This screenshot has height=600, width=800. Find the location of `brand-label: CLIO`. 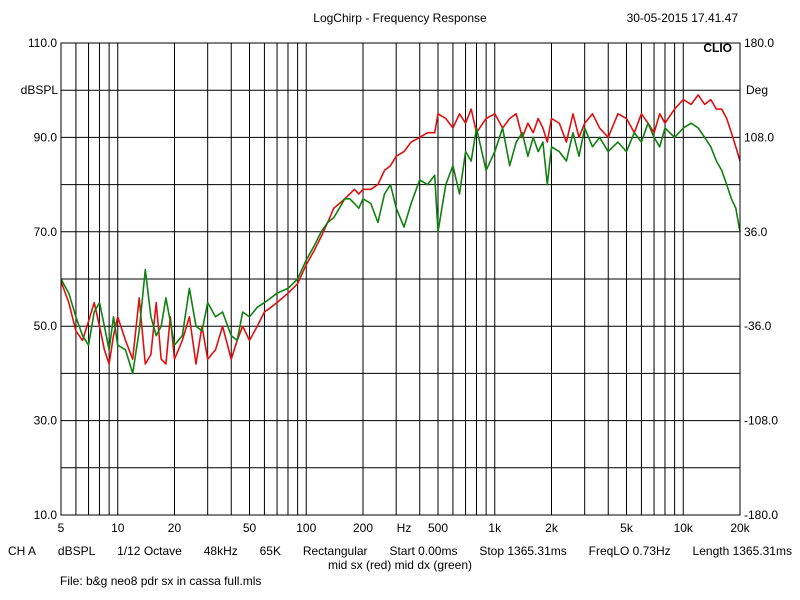

brand-label: CLIO is located at coordinates (717, 48).